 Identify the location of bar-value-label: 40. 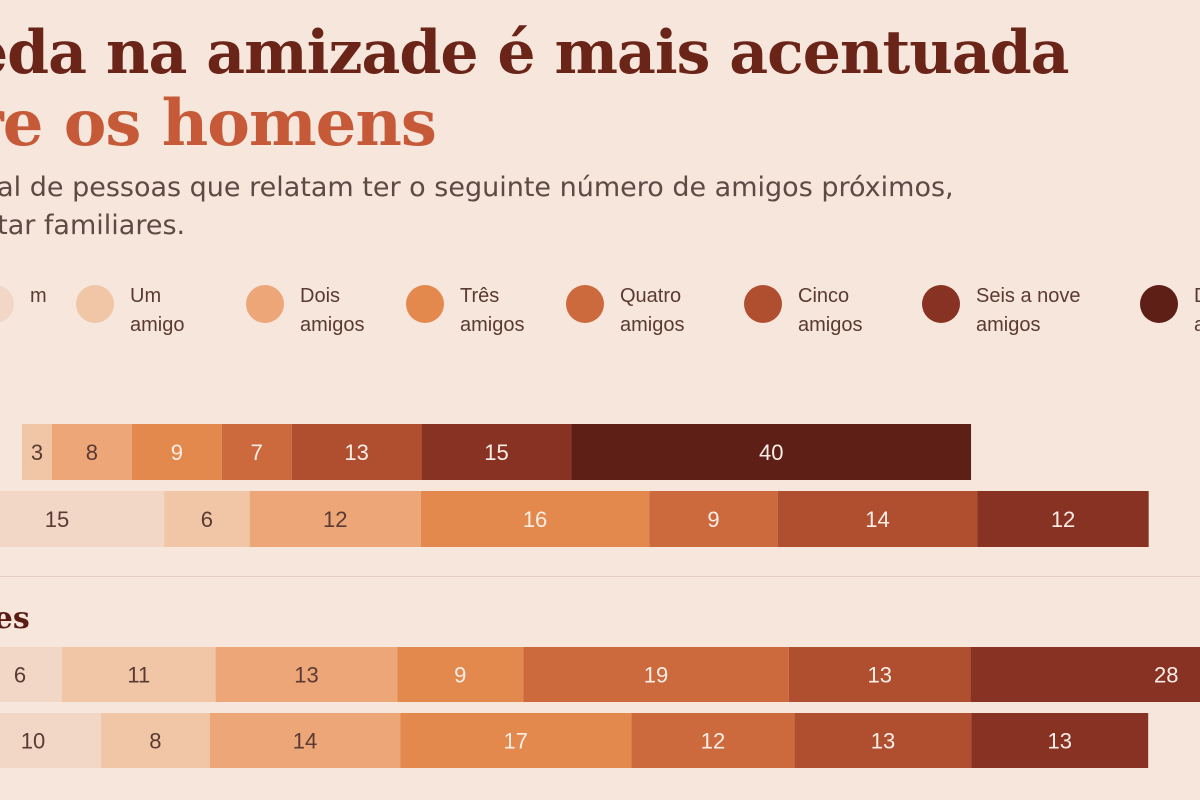
(771, 452).